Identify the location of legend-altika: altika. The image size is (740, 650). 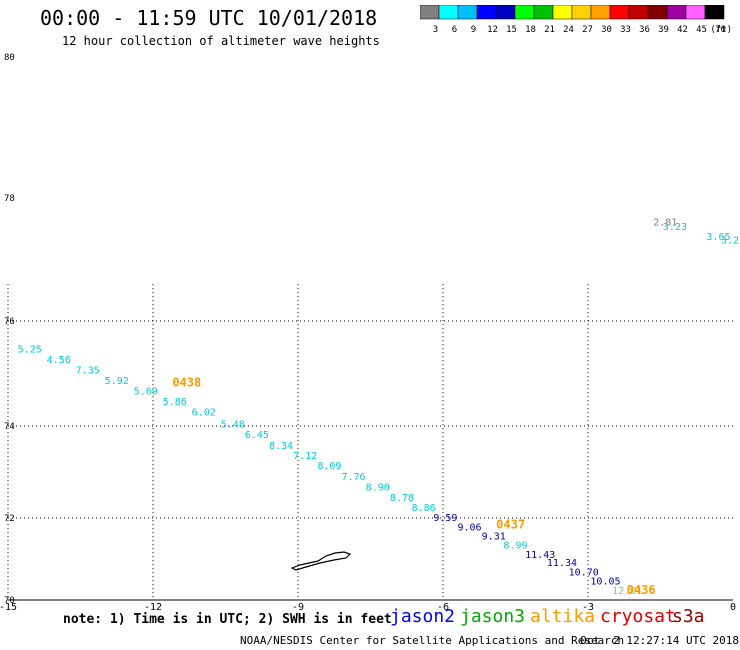
(563, 616).